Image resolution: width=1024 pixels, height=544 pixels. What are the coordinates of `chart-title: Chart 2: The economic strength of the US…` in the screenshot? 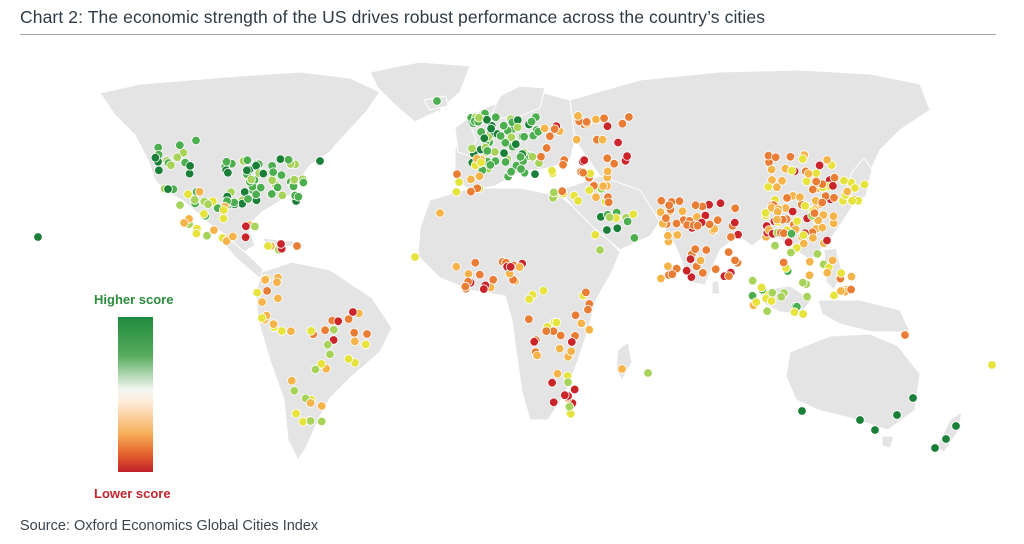 It's located at (393, 17).